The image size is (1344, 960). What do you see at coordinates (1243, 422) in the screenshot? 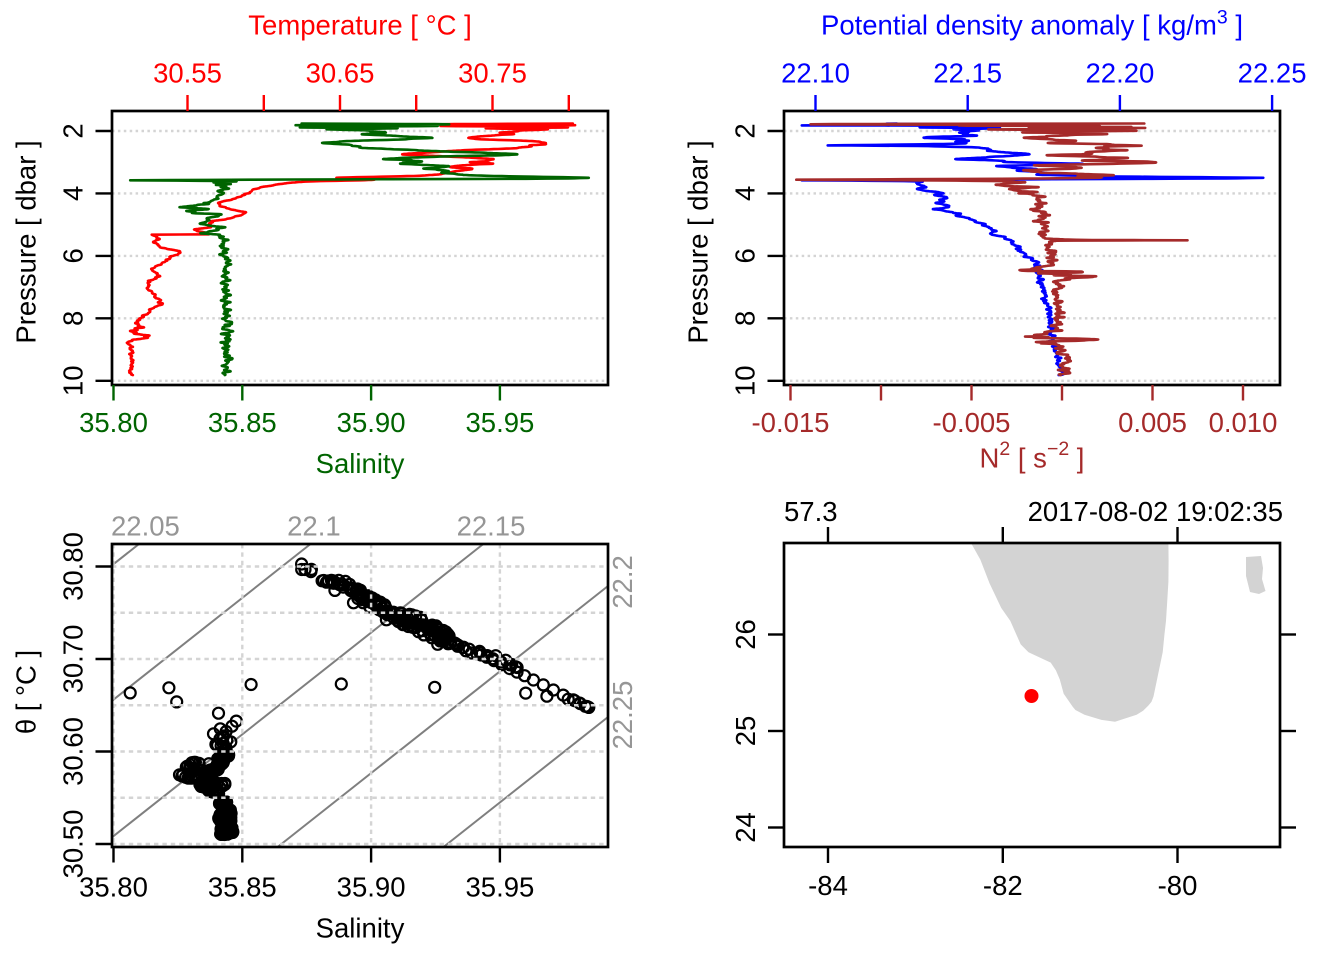
I see `svg-text: 0.010` at bounding box center [1243, 422].